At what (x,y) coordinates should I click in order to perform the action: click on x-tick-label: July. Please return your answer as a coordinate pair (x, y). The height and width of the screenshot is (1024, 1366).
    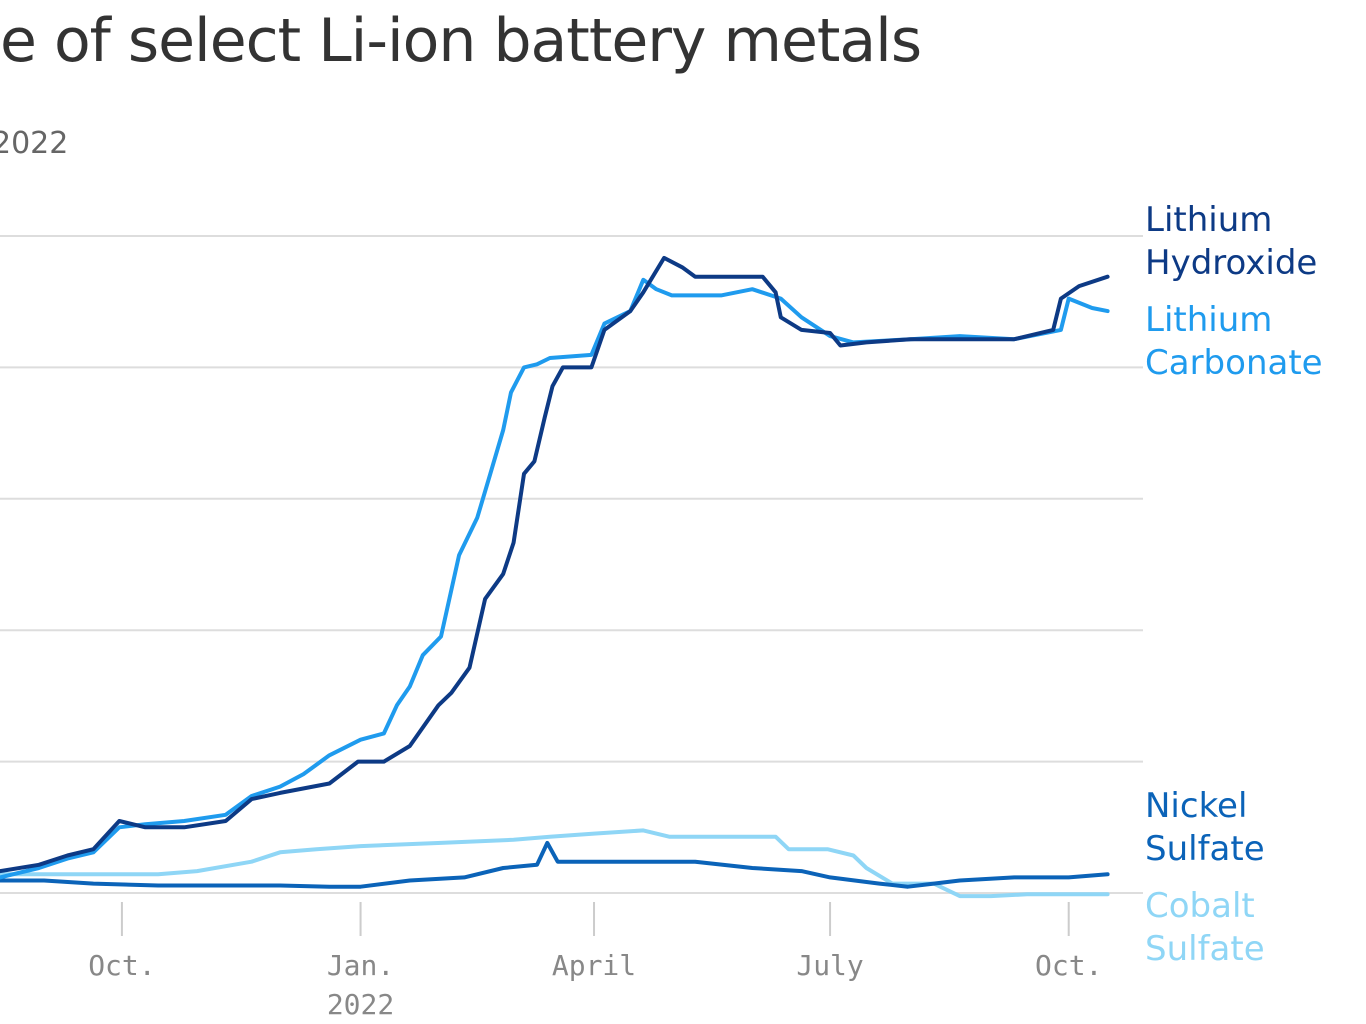
    Looking at the image, I should click on (829, 965).